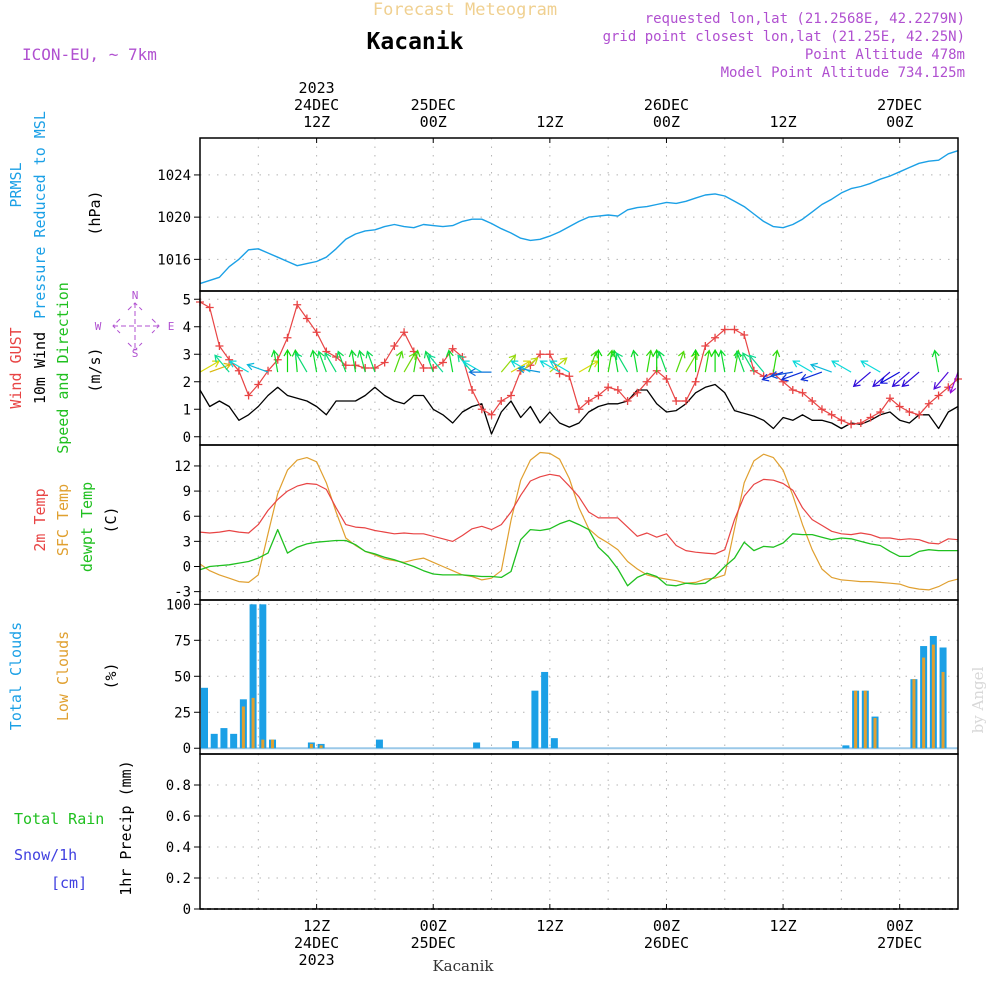 The height and width of the screenshot is (1000, 1000). What do you see at coordinates (978, 699) in the screenshot?
I see `watermark: by Angel` at bounding box center [978, 699].